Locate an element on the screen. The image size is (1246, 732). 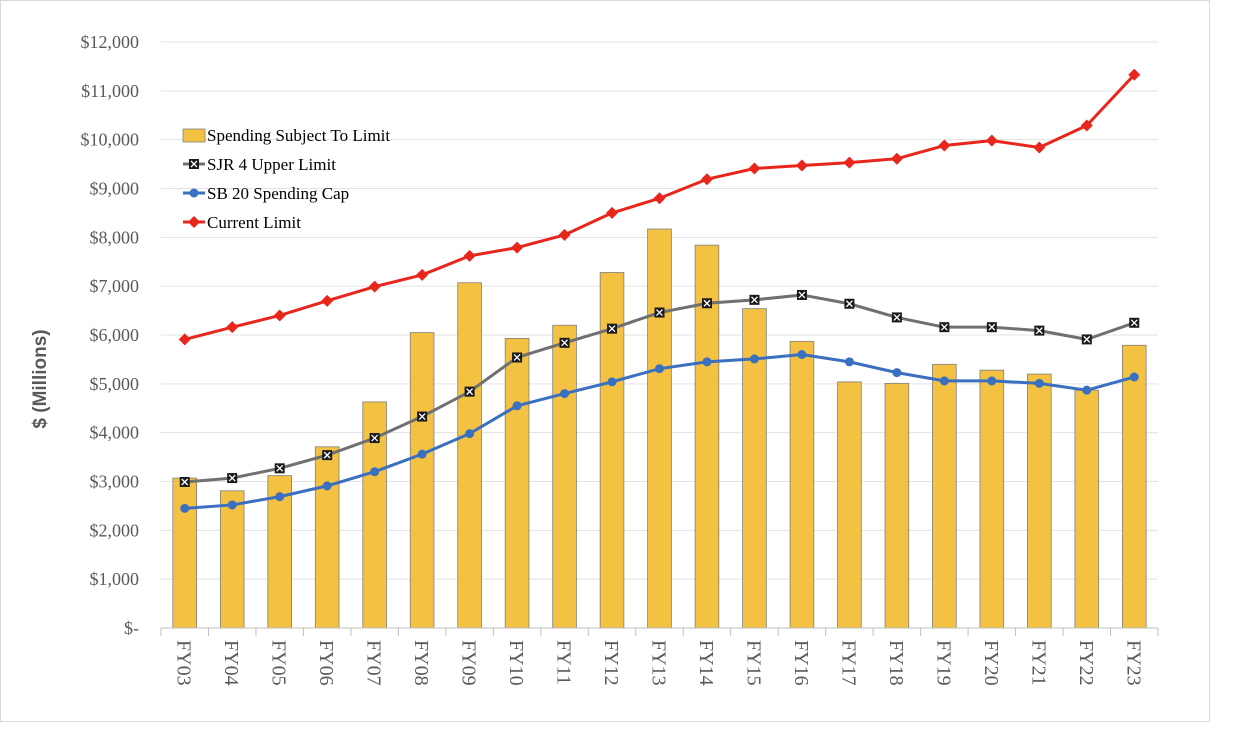
y-tick-label: $4,000 is located at coordinates (115, 433).